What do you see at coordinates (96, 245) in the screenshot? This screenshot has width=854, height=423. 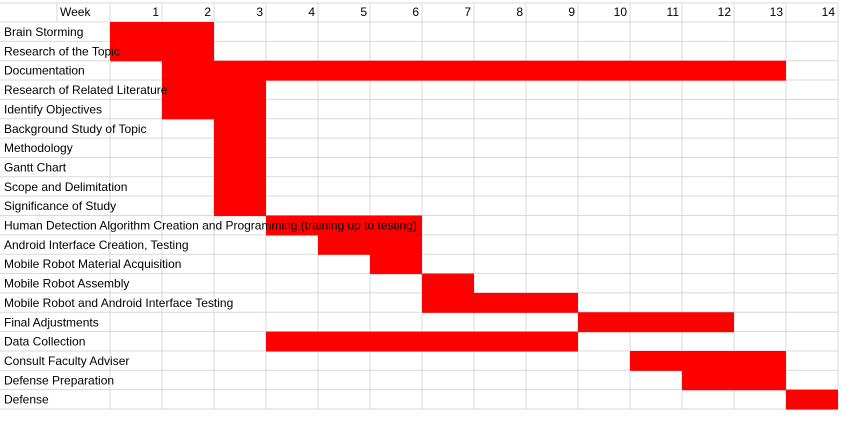 I see `task-label: Android Interface Creation, Testing` at bounding box center [96, 245].